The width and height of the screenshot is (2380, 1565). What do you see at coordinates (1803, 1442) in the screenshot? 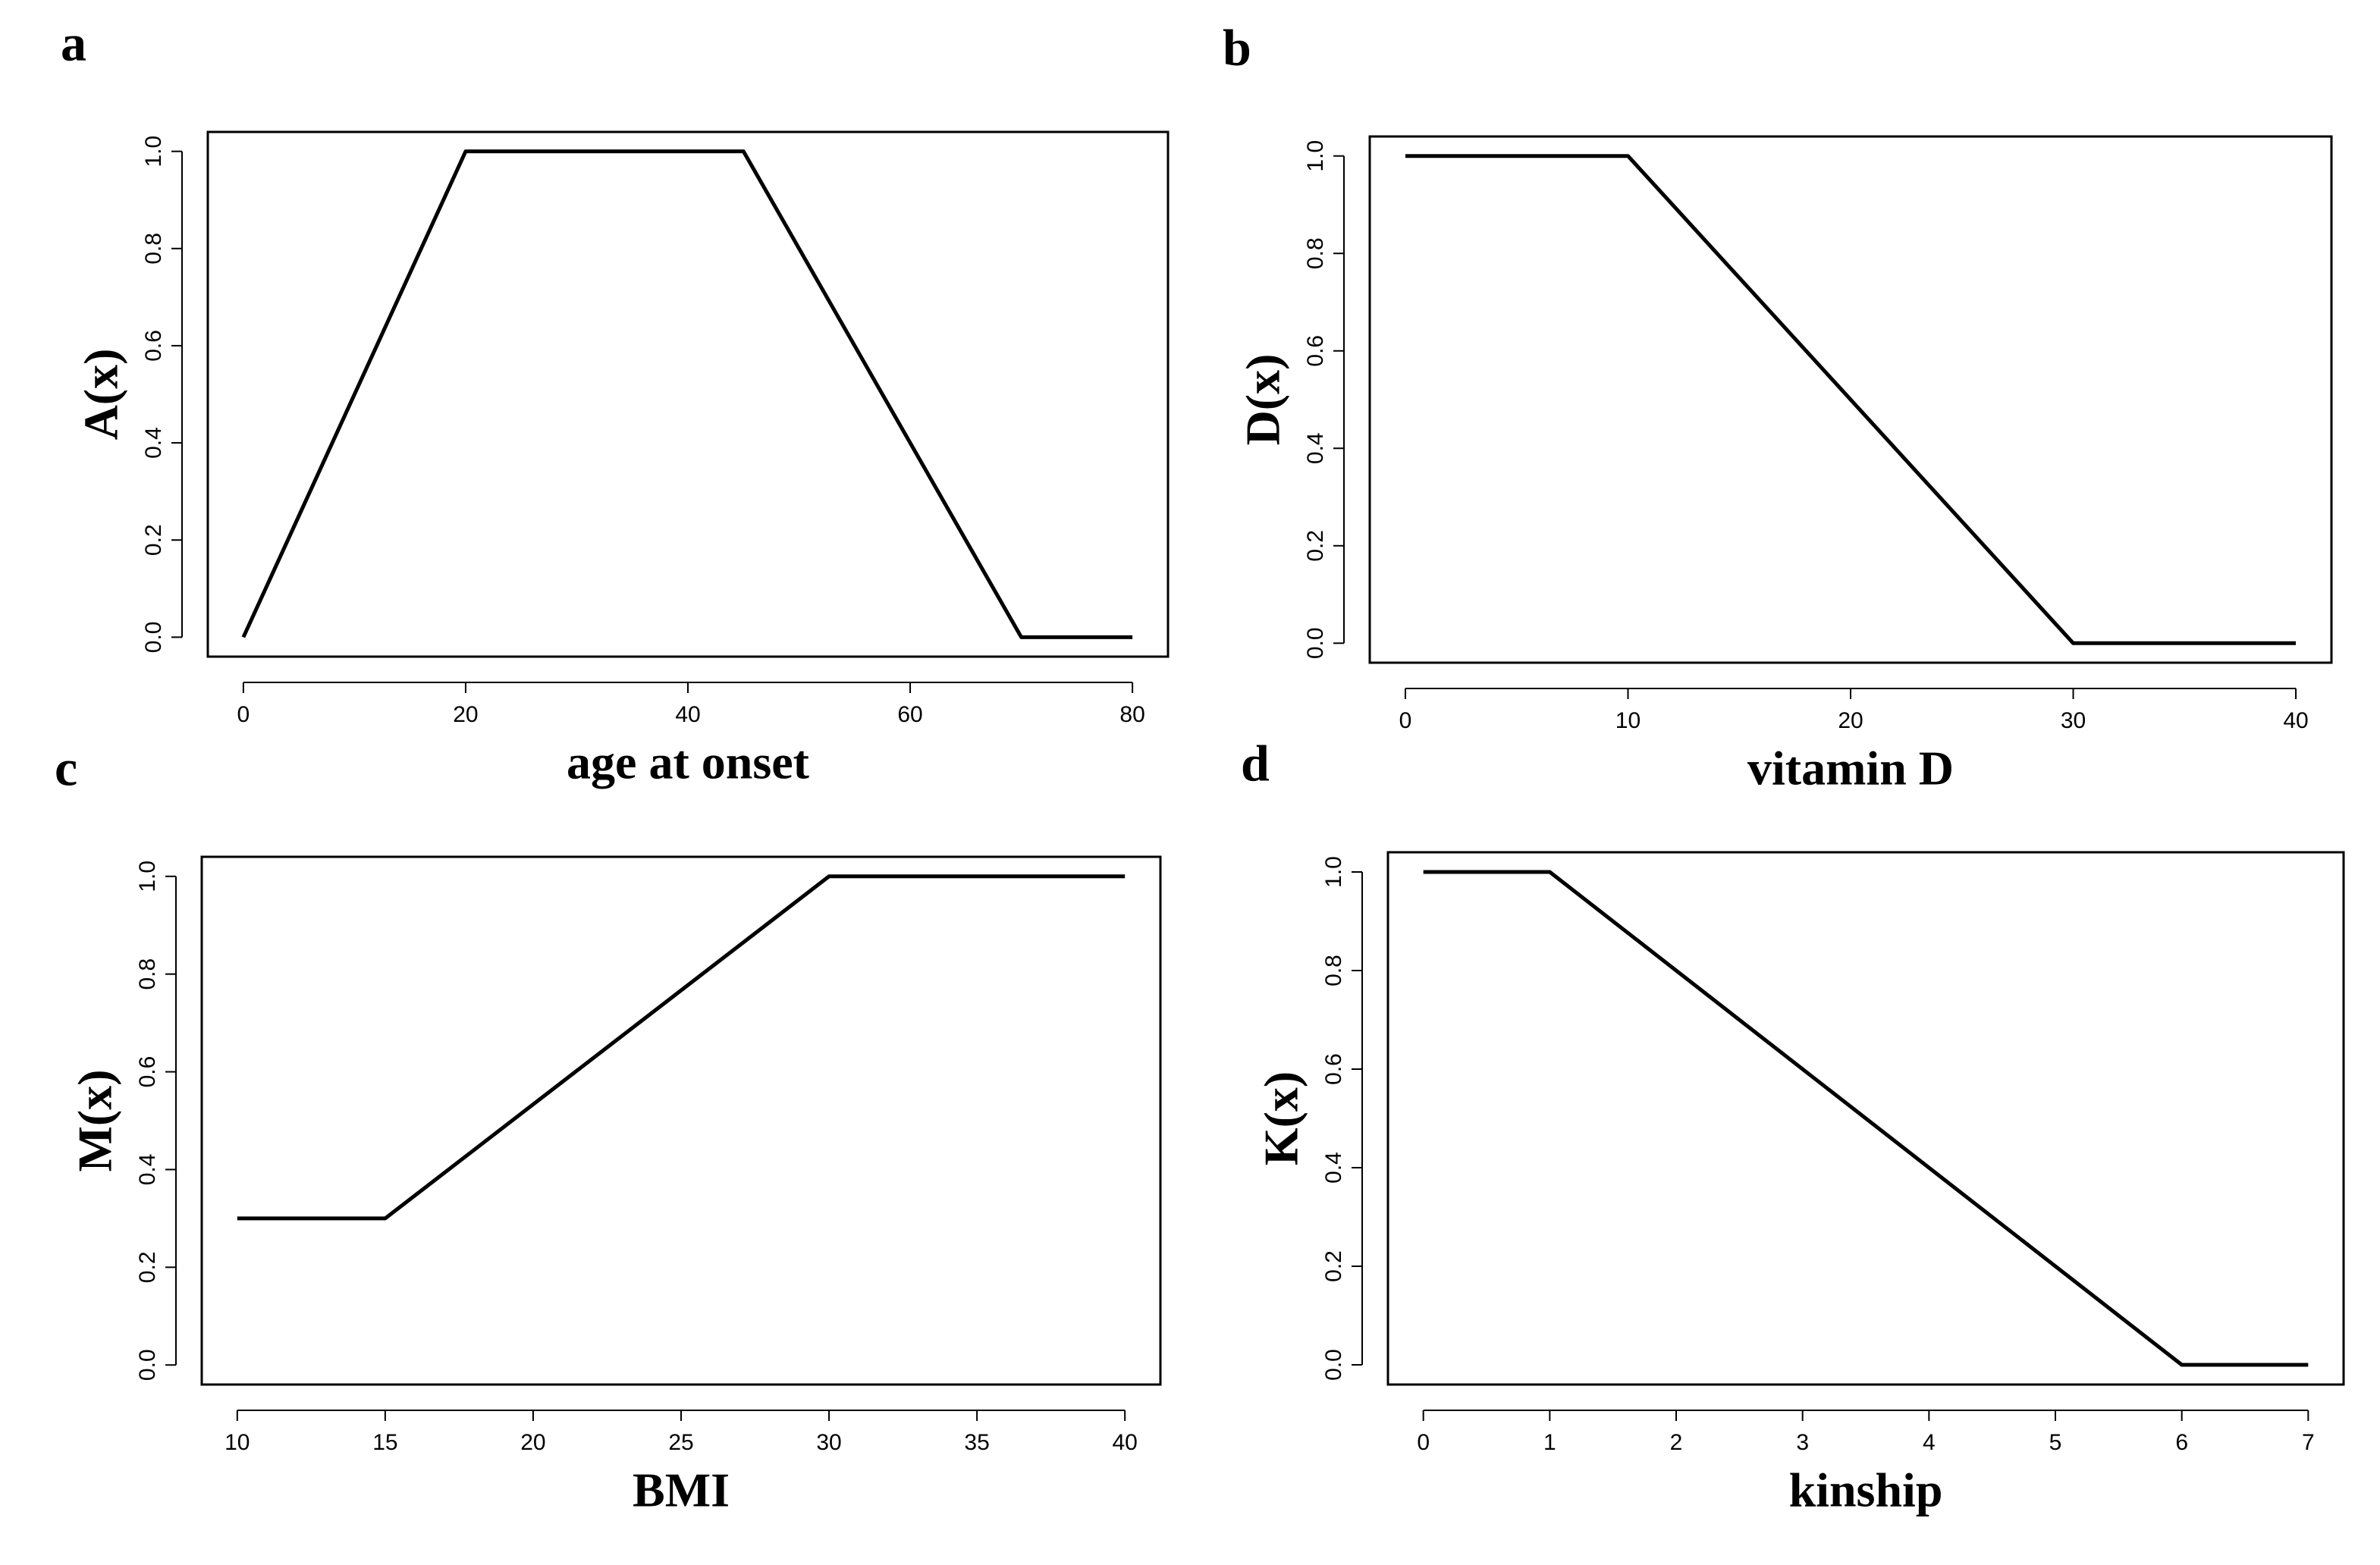
I see `x-tick-label: 3` at bounding box center [1803, 1442].